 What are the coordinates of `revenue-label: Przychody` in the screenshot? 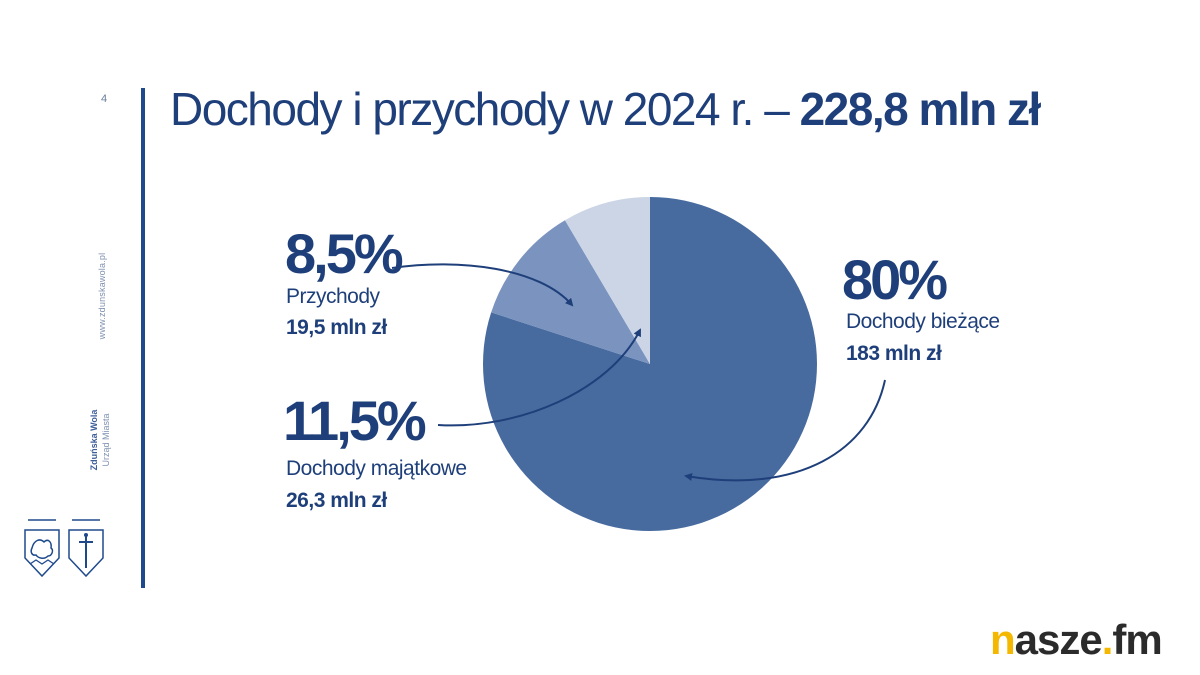 It's located at (333, 296).